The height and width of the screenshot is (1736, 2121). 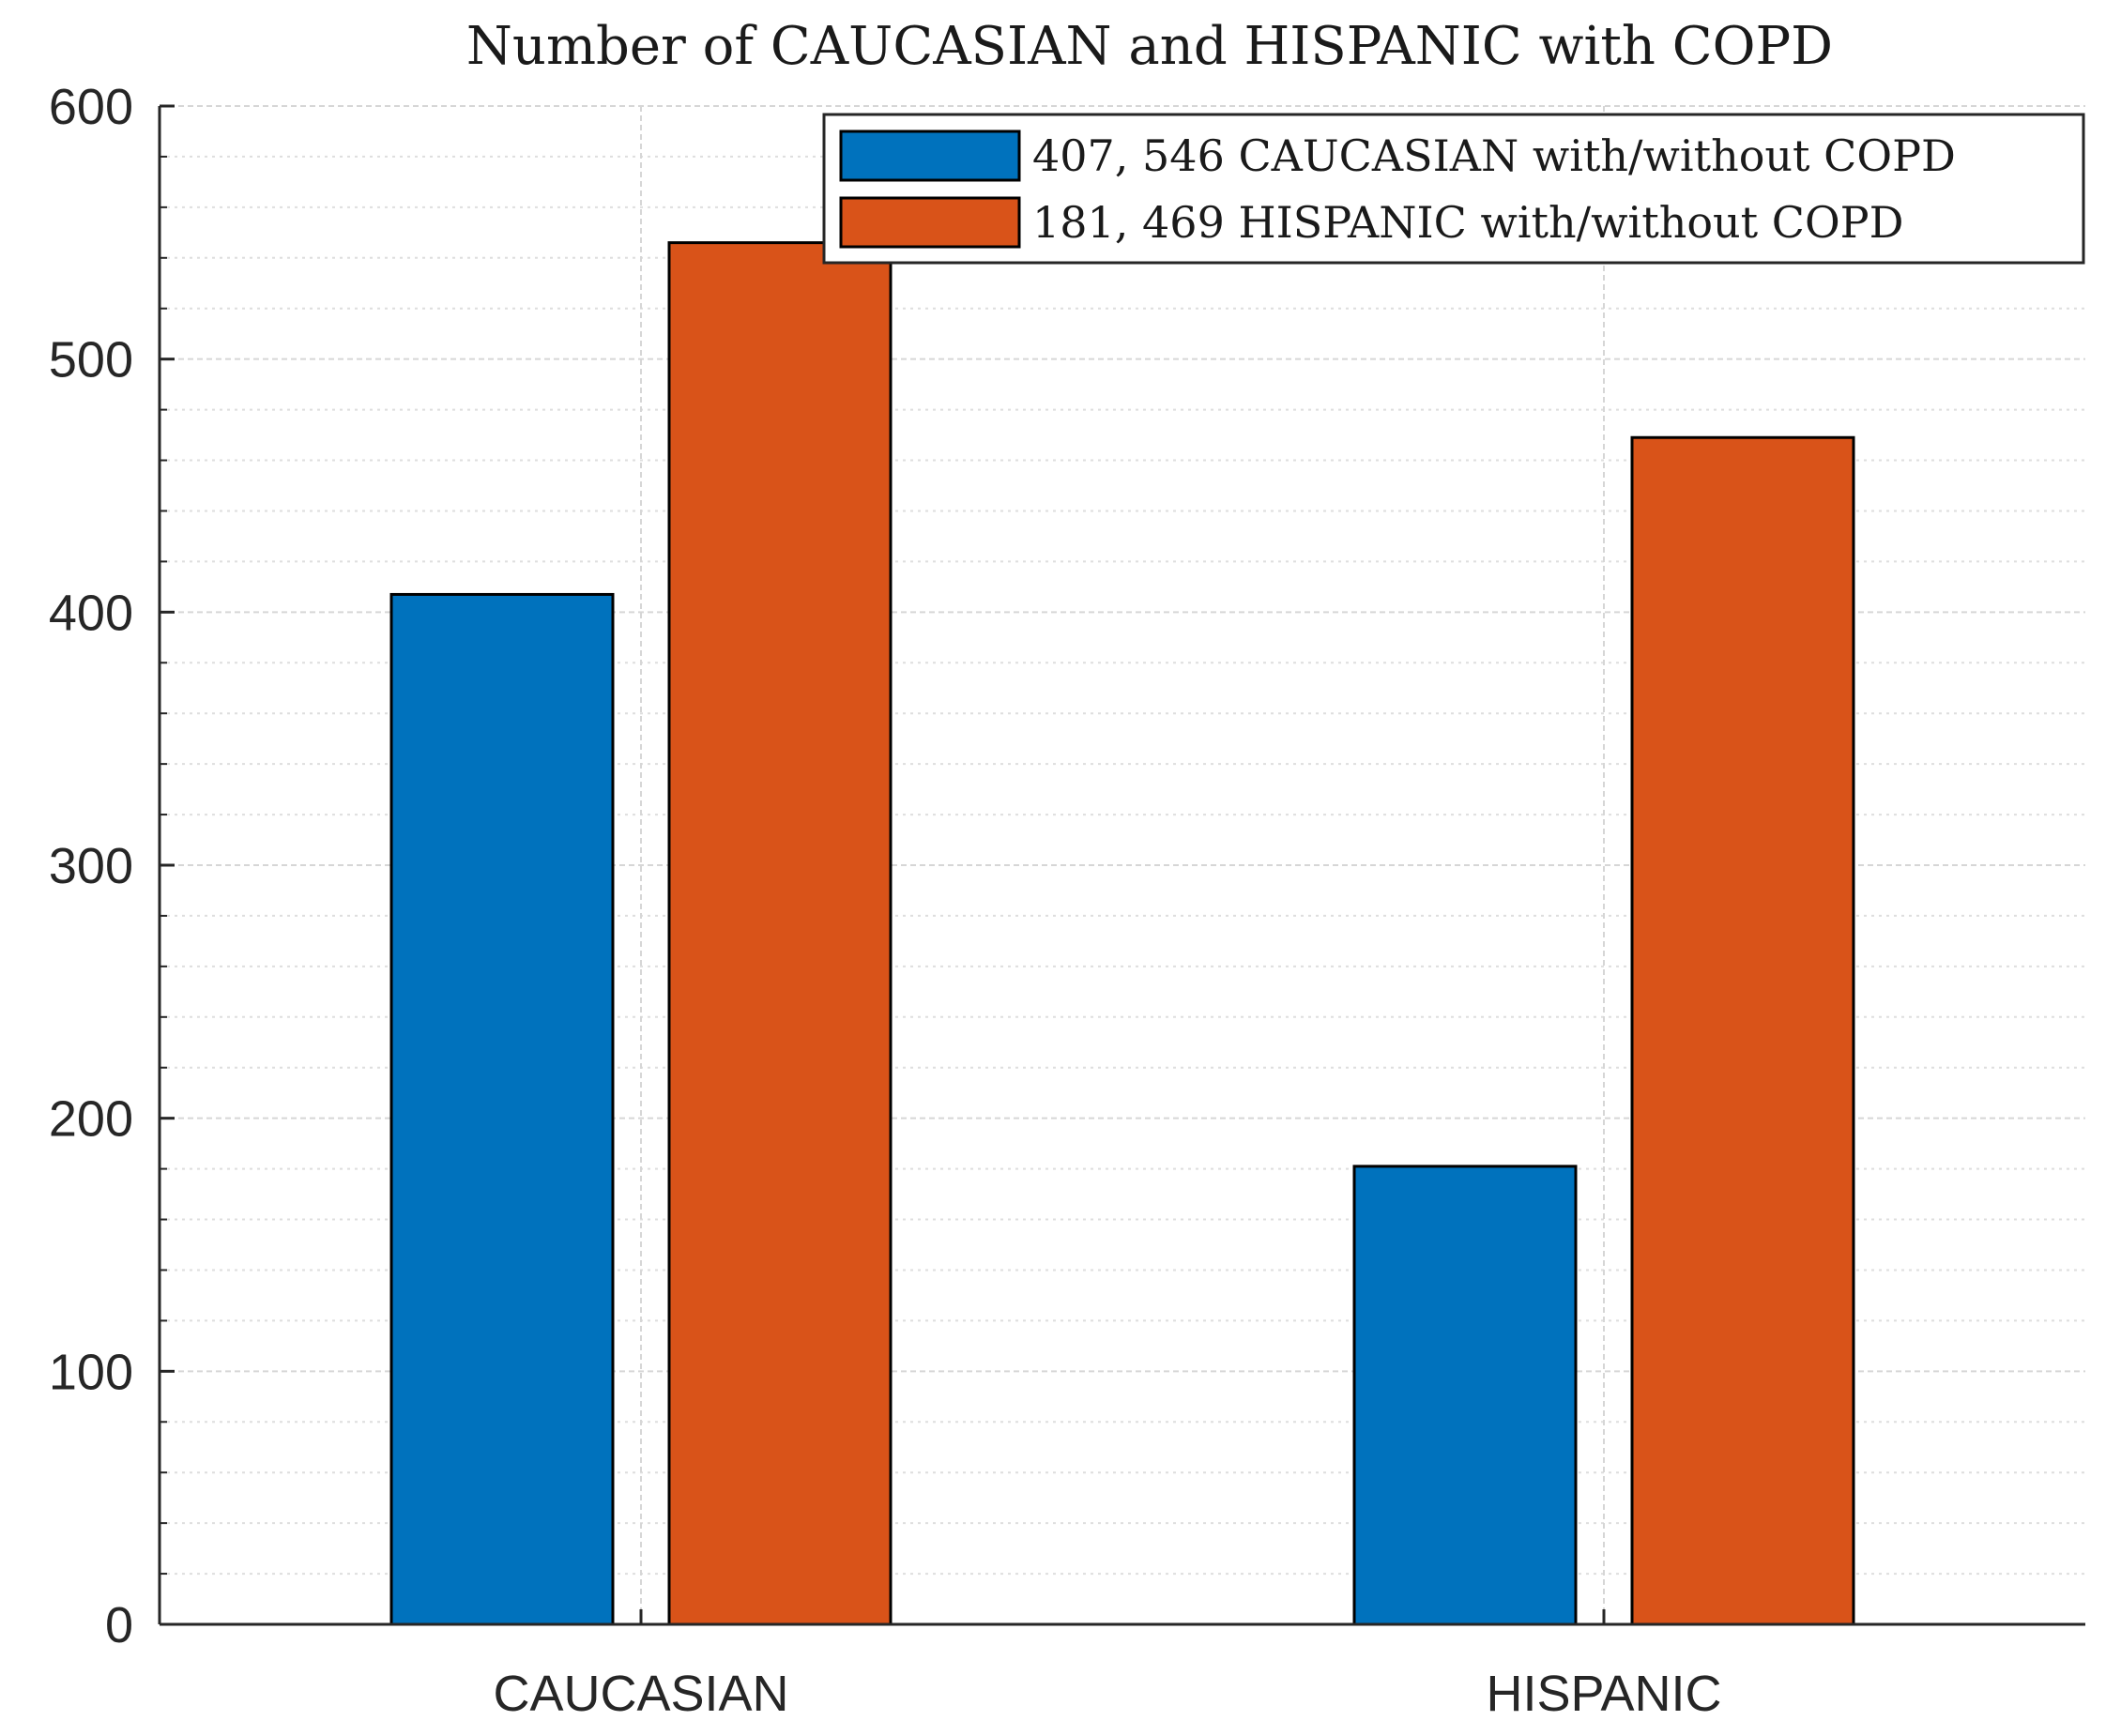 I want to click on y-tick-label: 300, so click(x=91, y=866).